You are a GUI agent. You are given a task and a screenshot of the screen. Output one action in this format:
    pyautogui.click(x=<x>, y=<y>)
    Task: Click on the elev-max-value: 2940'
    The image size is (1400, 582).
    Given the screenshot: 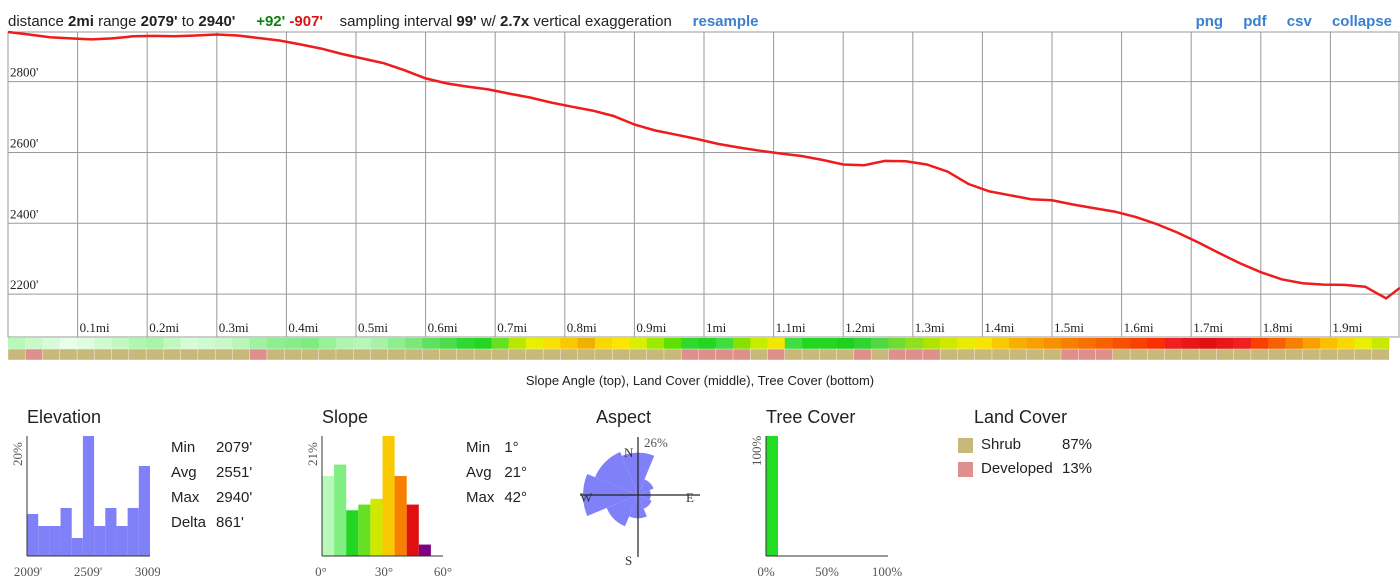 What is the action you would take?
    pyautogui.click(x=234, y=497)
    